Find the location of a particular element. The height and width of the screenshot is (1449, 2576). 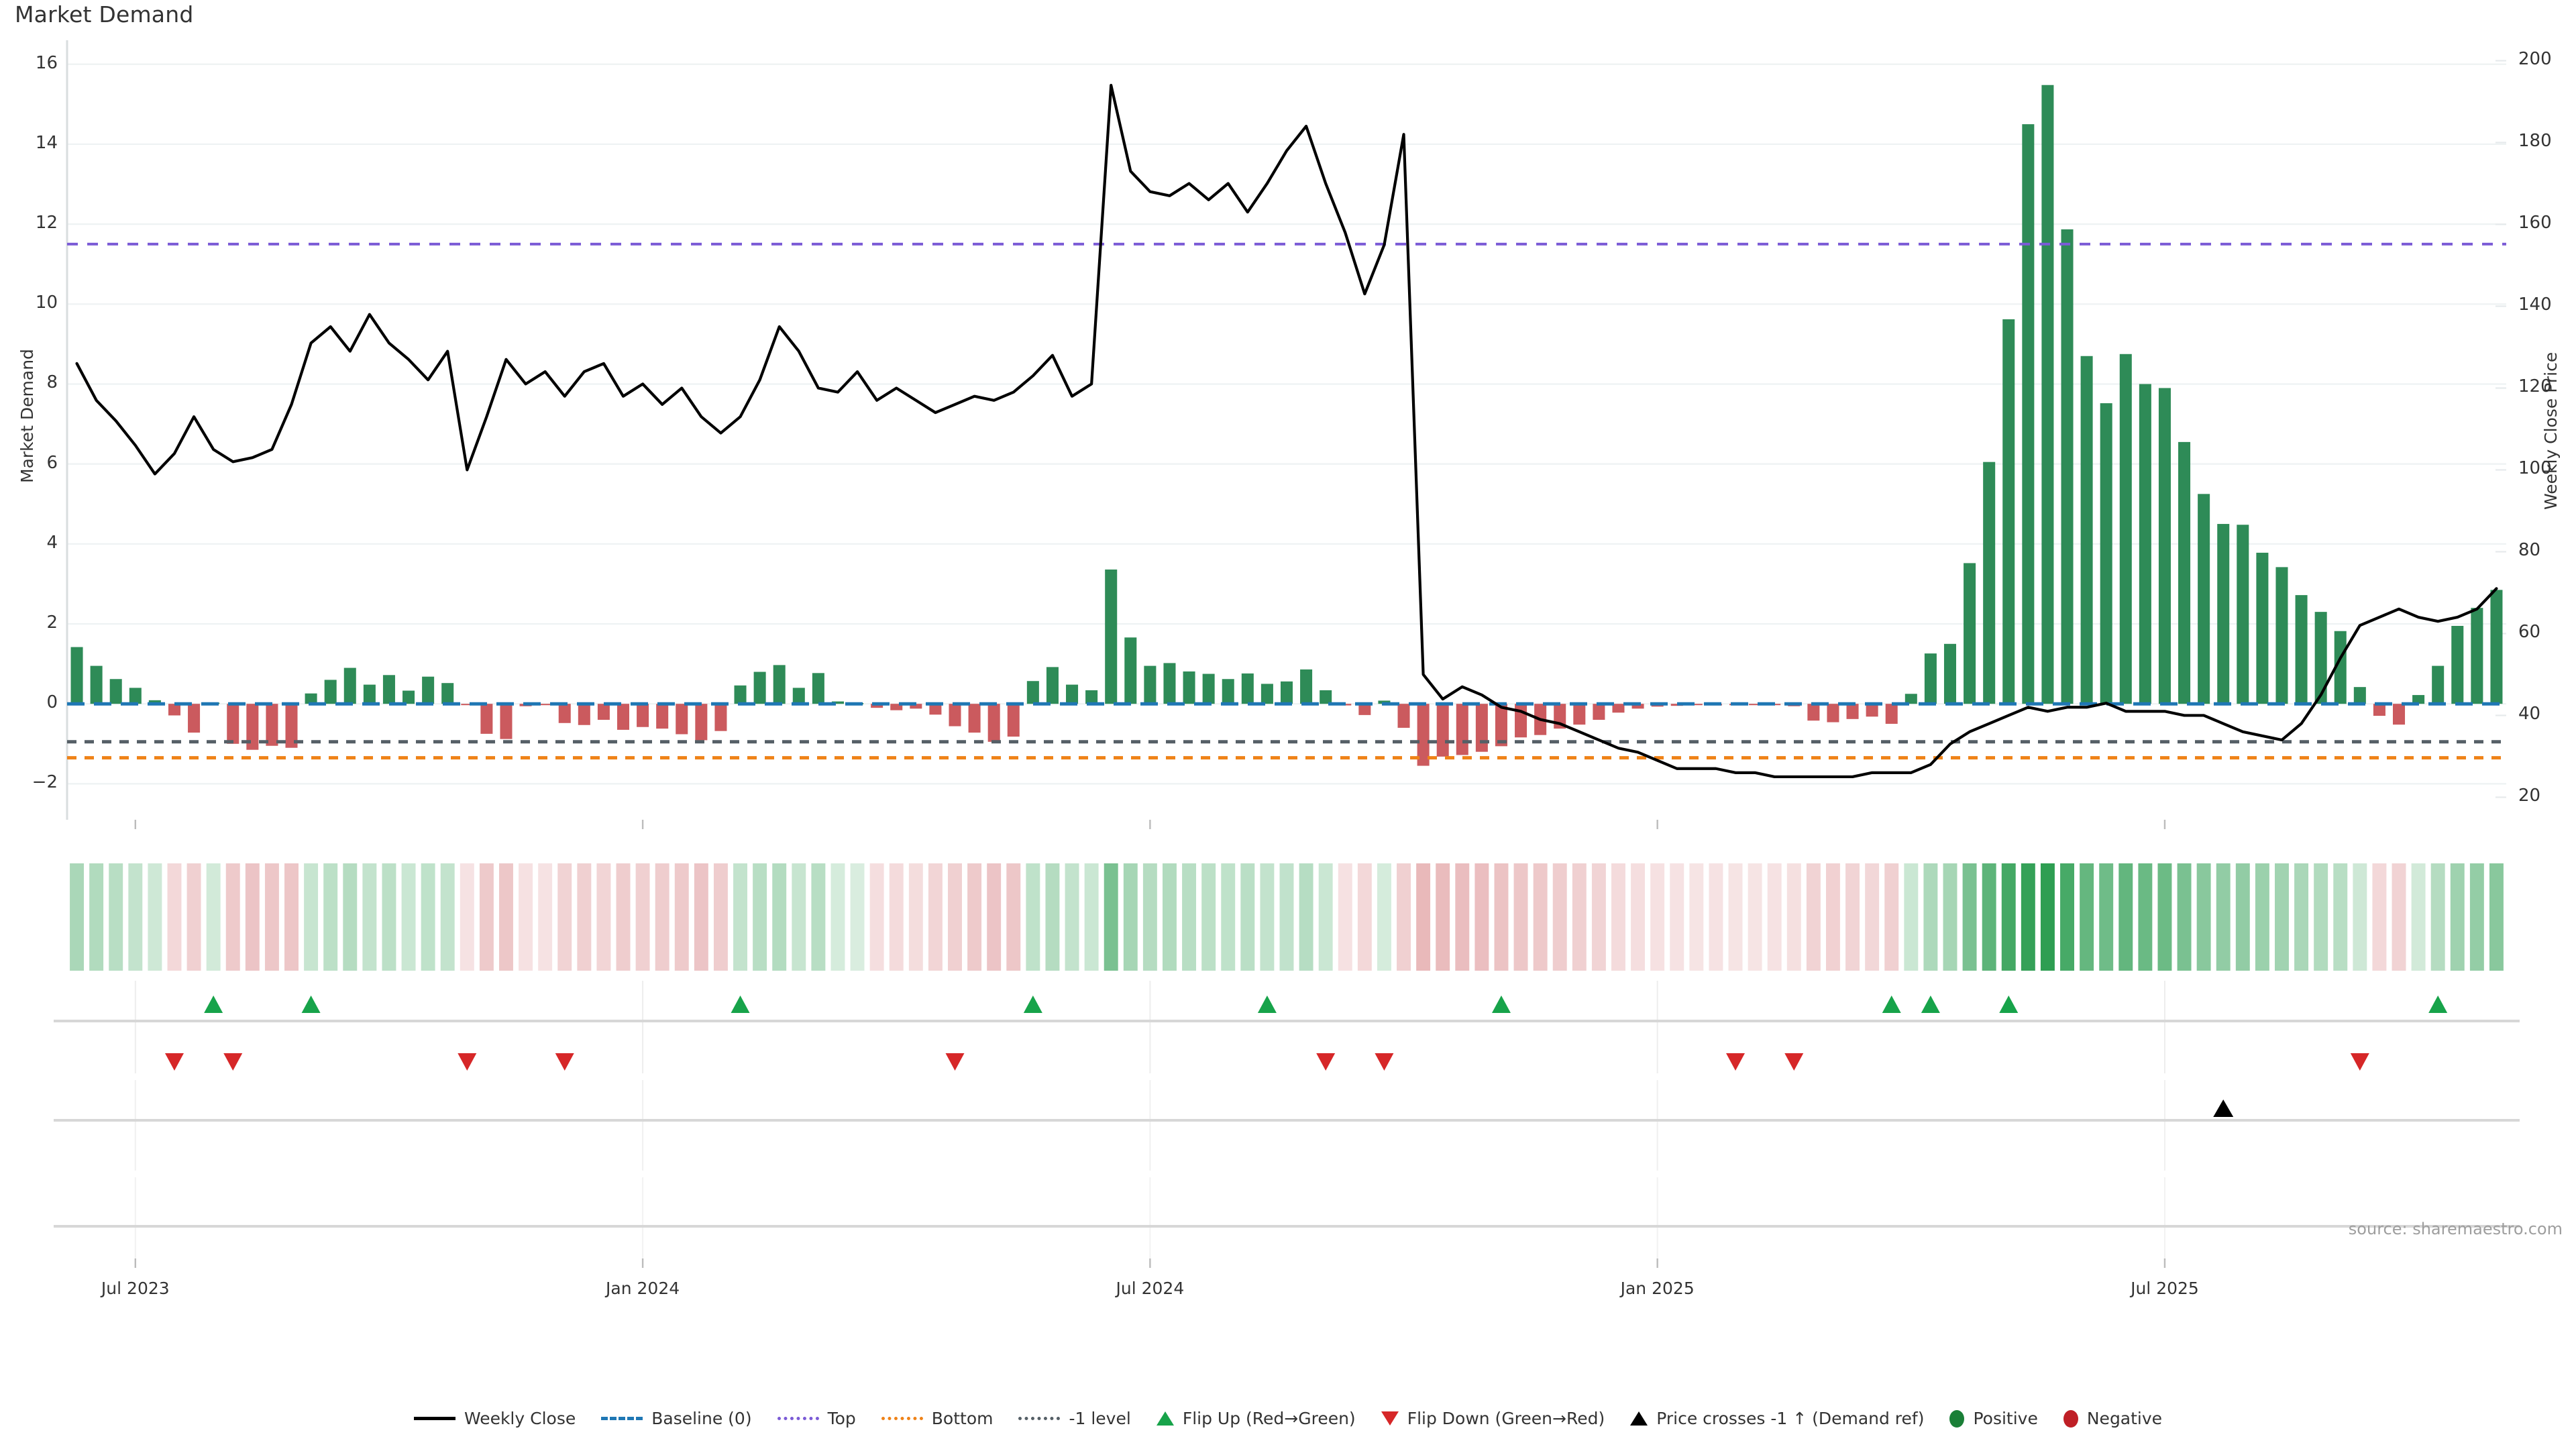

legend-label-weekly-close: Weekly Close is located at coordinates (520, 1418).